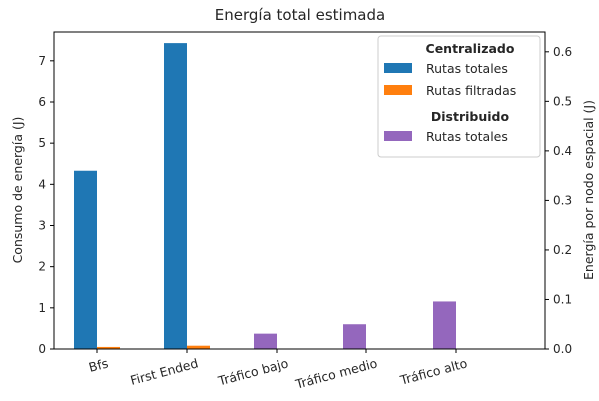 Image resolution: width=599 pixels, height=401 pixels. I want to click on right-tick-label: 0.0, so click(562, 349).